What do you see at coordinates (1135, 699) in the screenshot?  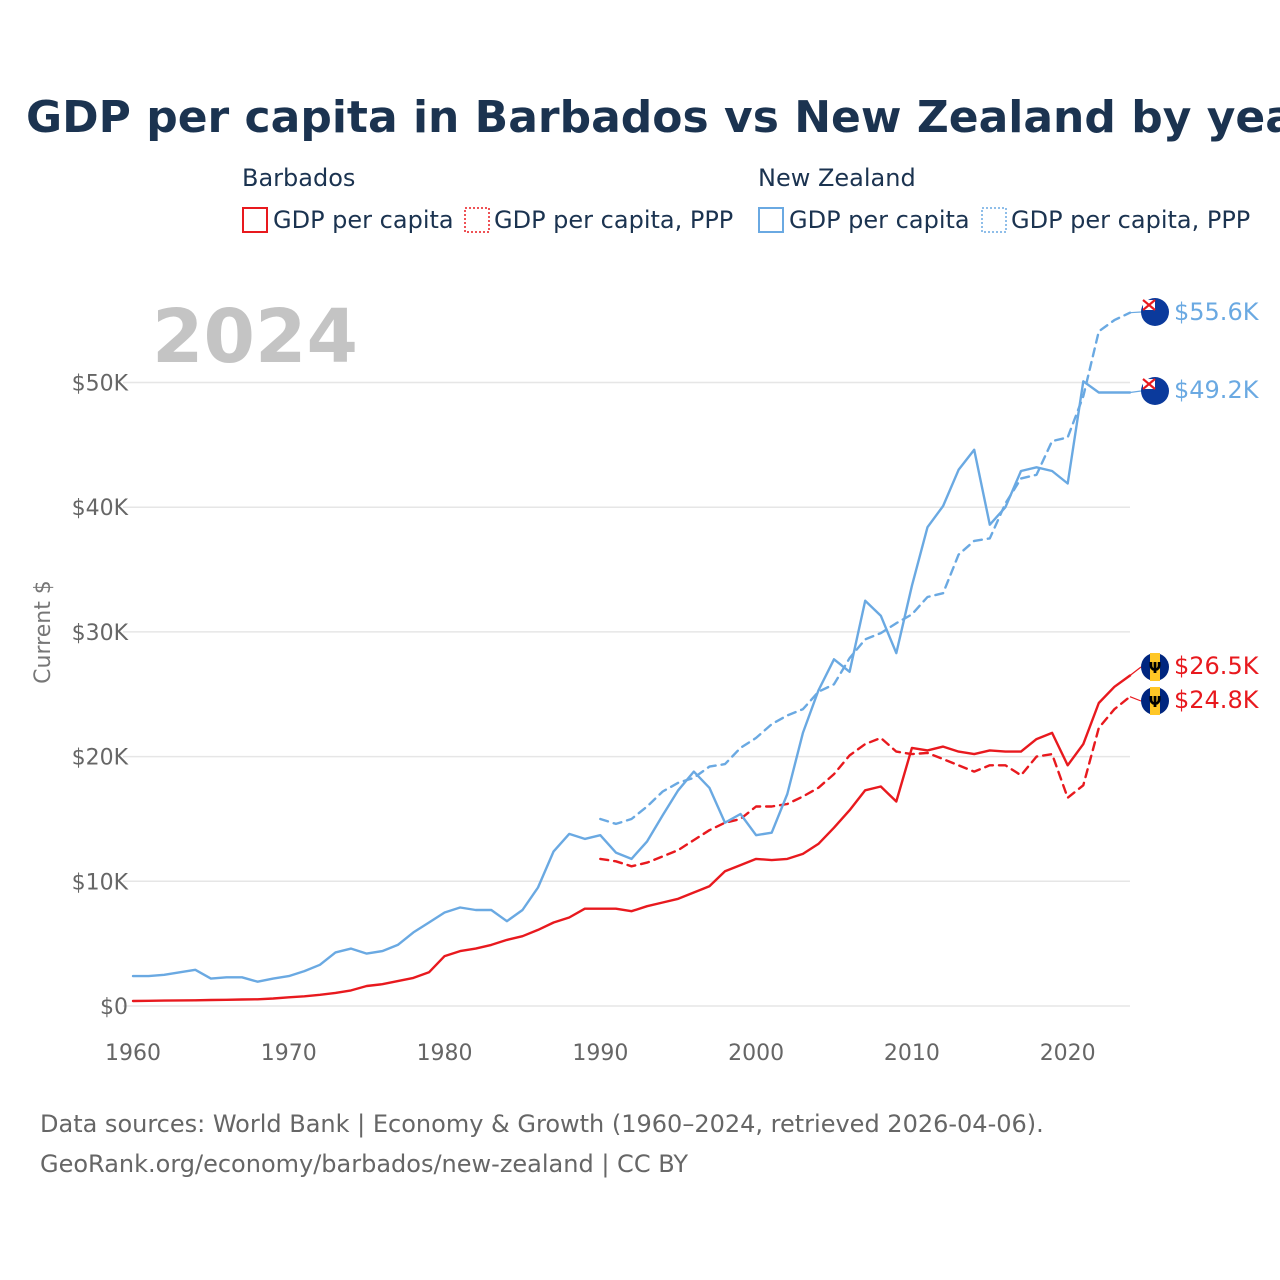 I see `connector-bb_ppp` at bounding box center [1135, 699].